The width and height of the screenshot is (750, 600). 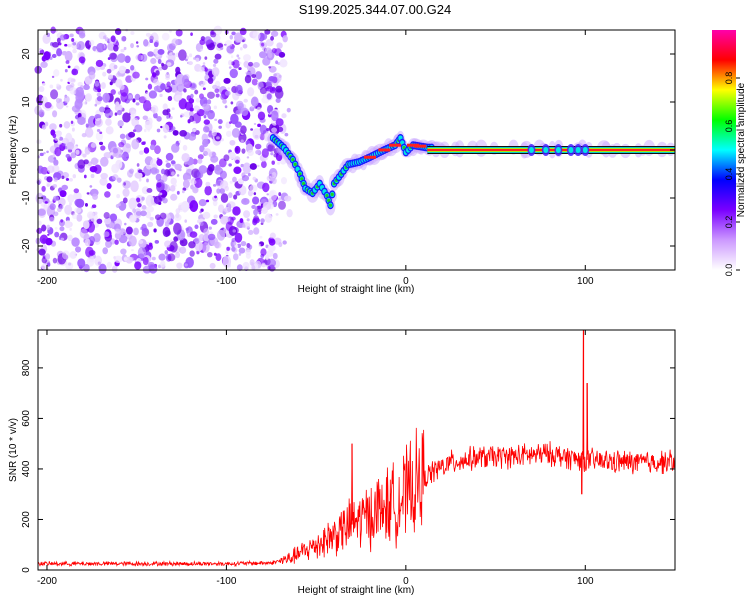 What do you see at coordinates (47, 581) in the screenshot?
I see `x-tick-label: -200` at bounding box center [47, 581].